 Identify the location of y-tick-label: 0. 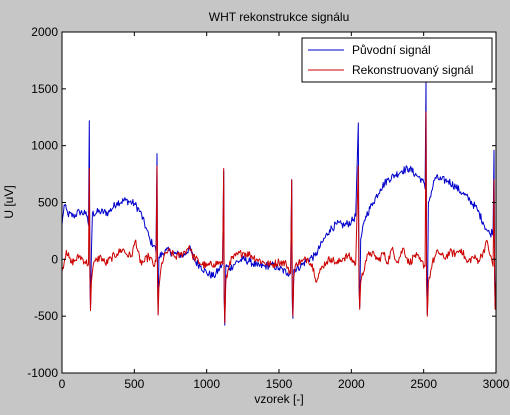
(54, 259).